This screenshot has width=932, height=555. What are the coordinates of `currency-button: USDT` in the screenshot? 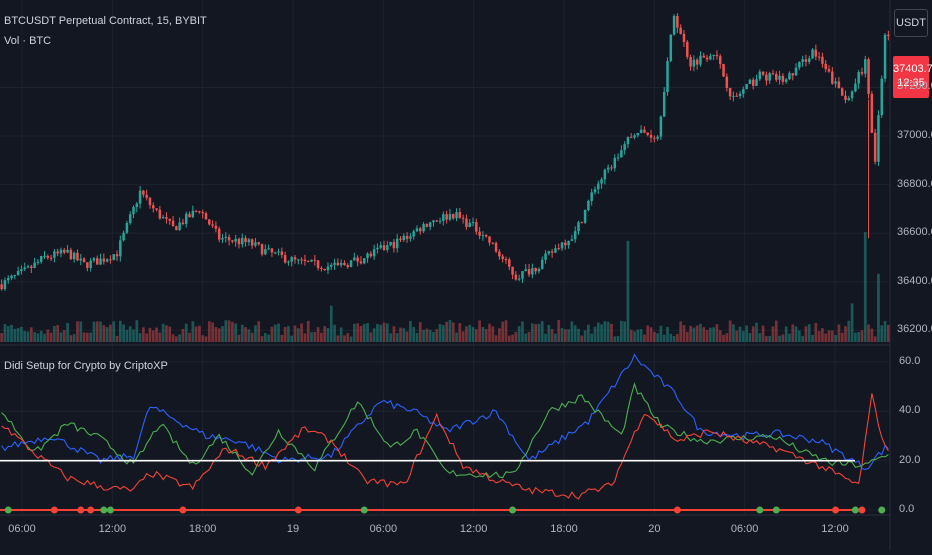 It's located at (911, 23).